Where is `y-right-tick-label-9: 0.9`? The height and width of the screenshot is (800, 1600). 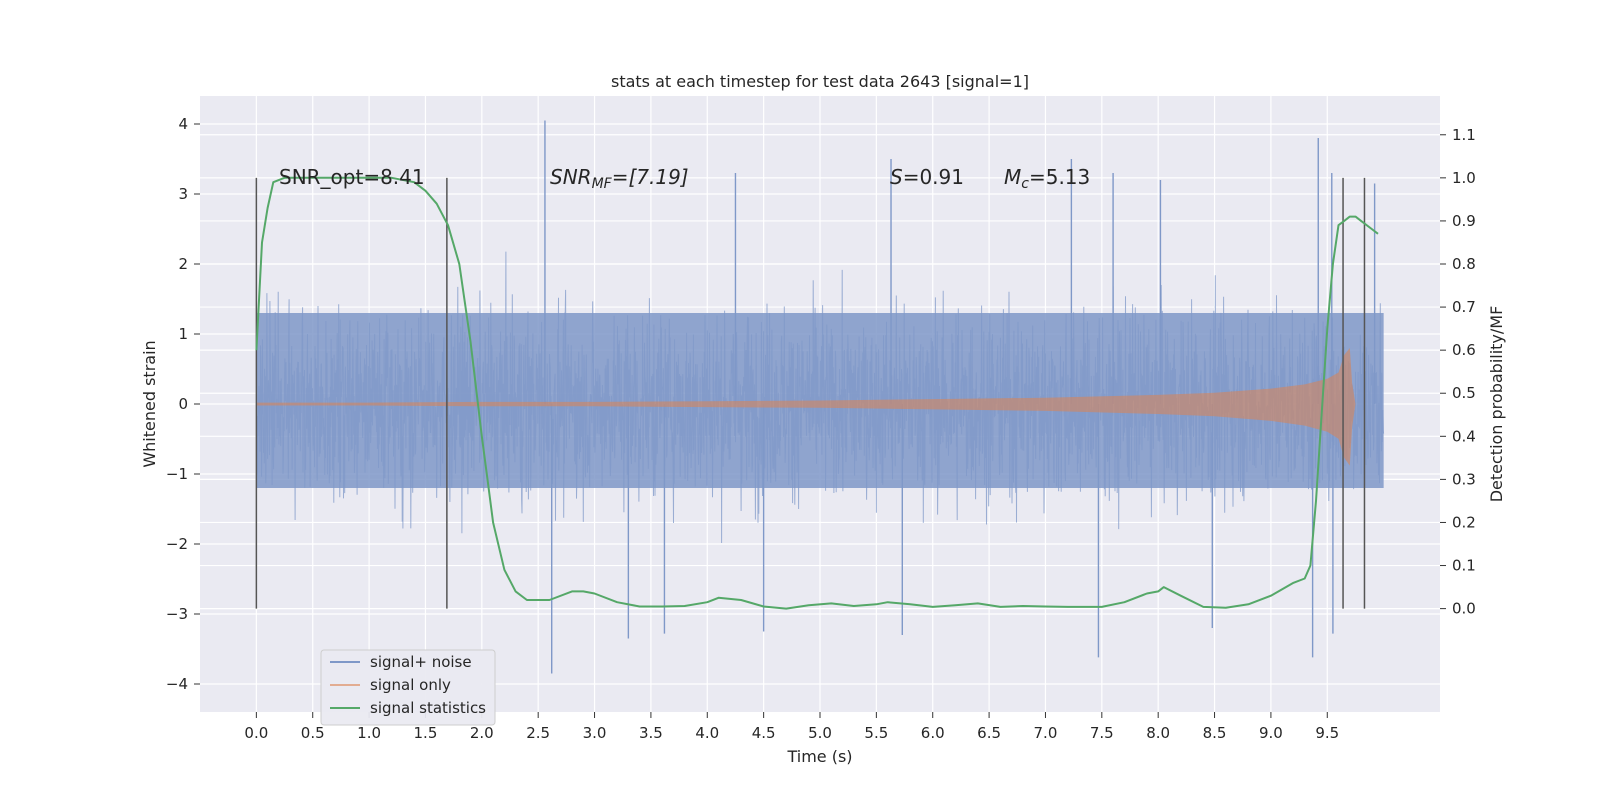 y-right-tick-label-9: 0.9 is located at coordinates (1464, 221).